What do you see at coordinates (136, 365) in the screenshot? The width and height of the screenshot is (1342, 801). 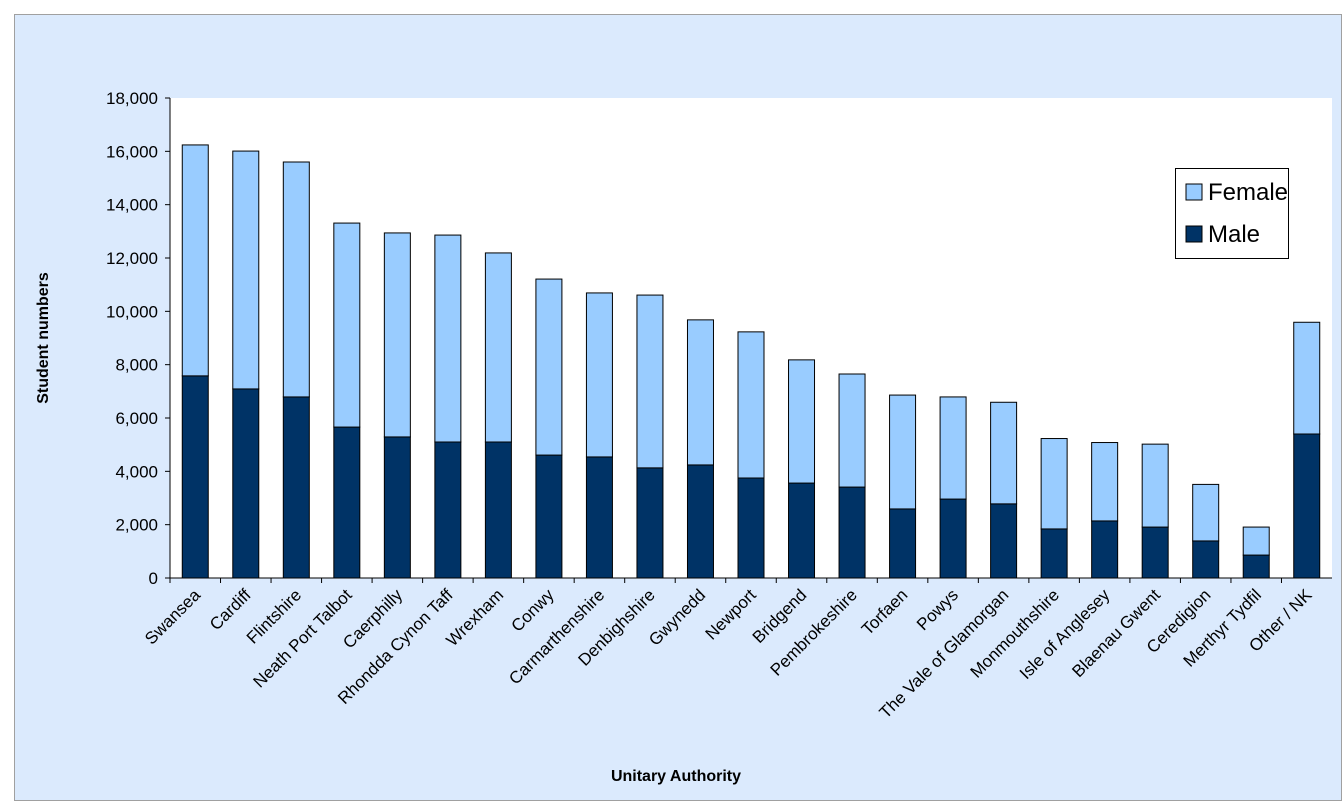 I see `y-tick-label: 8,000` at bounding box center [136, 365].